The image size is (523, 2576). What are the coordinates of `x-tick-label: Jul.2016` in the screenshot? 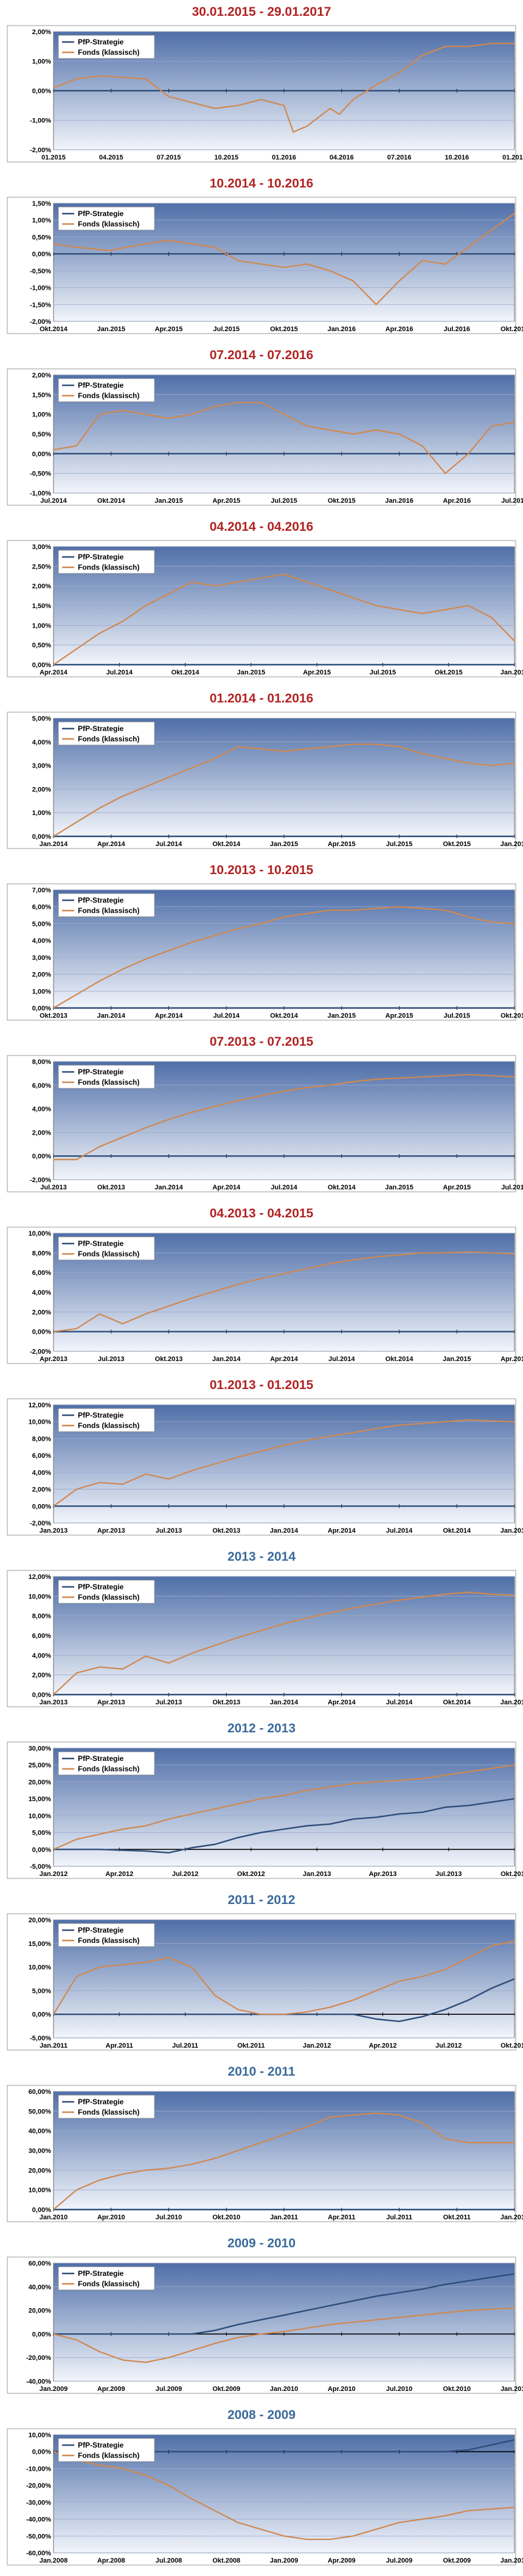 It's located at (512, 501).